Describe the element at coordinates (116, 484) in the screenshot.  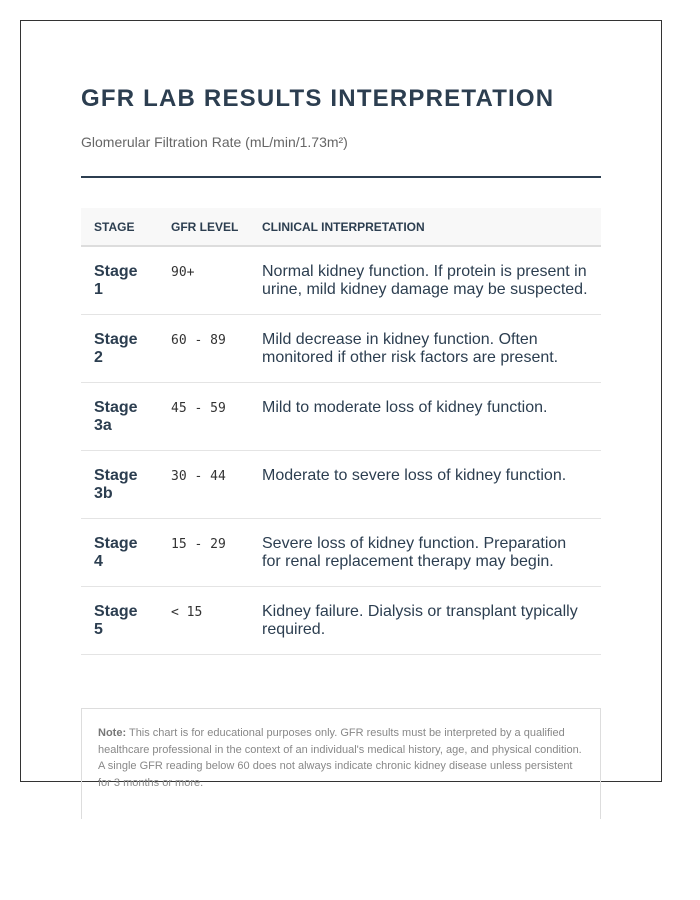
I see `stage-label: Stage 3b` at that location.